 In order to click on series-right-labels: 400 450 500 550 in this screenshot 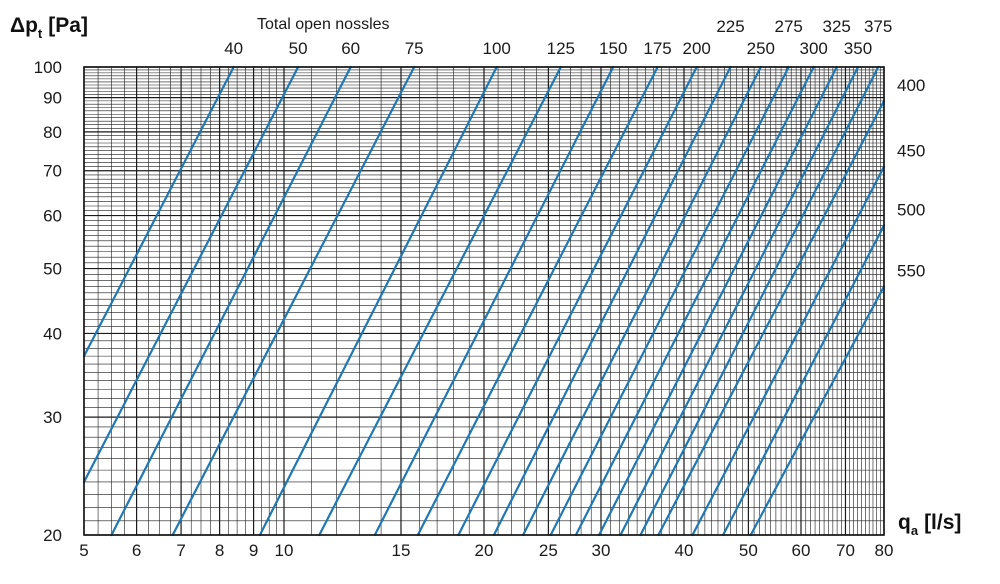, I will do `click(911, 178)`.